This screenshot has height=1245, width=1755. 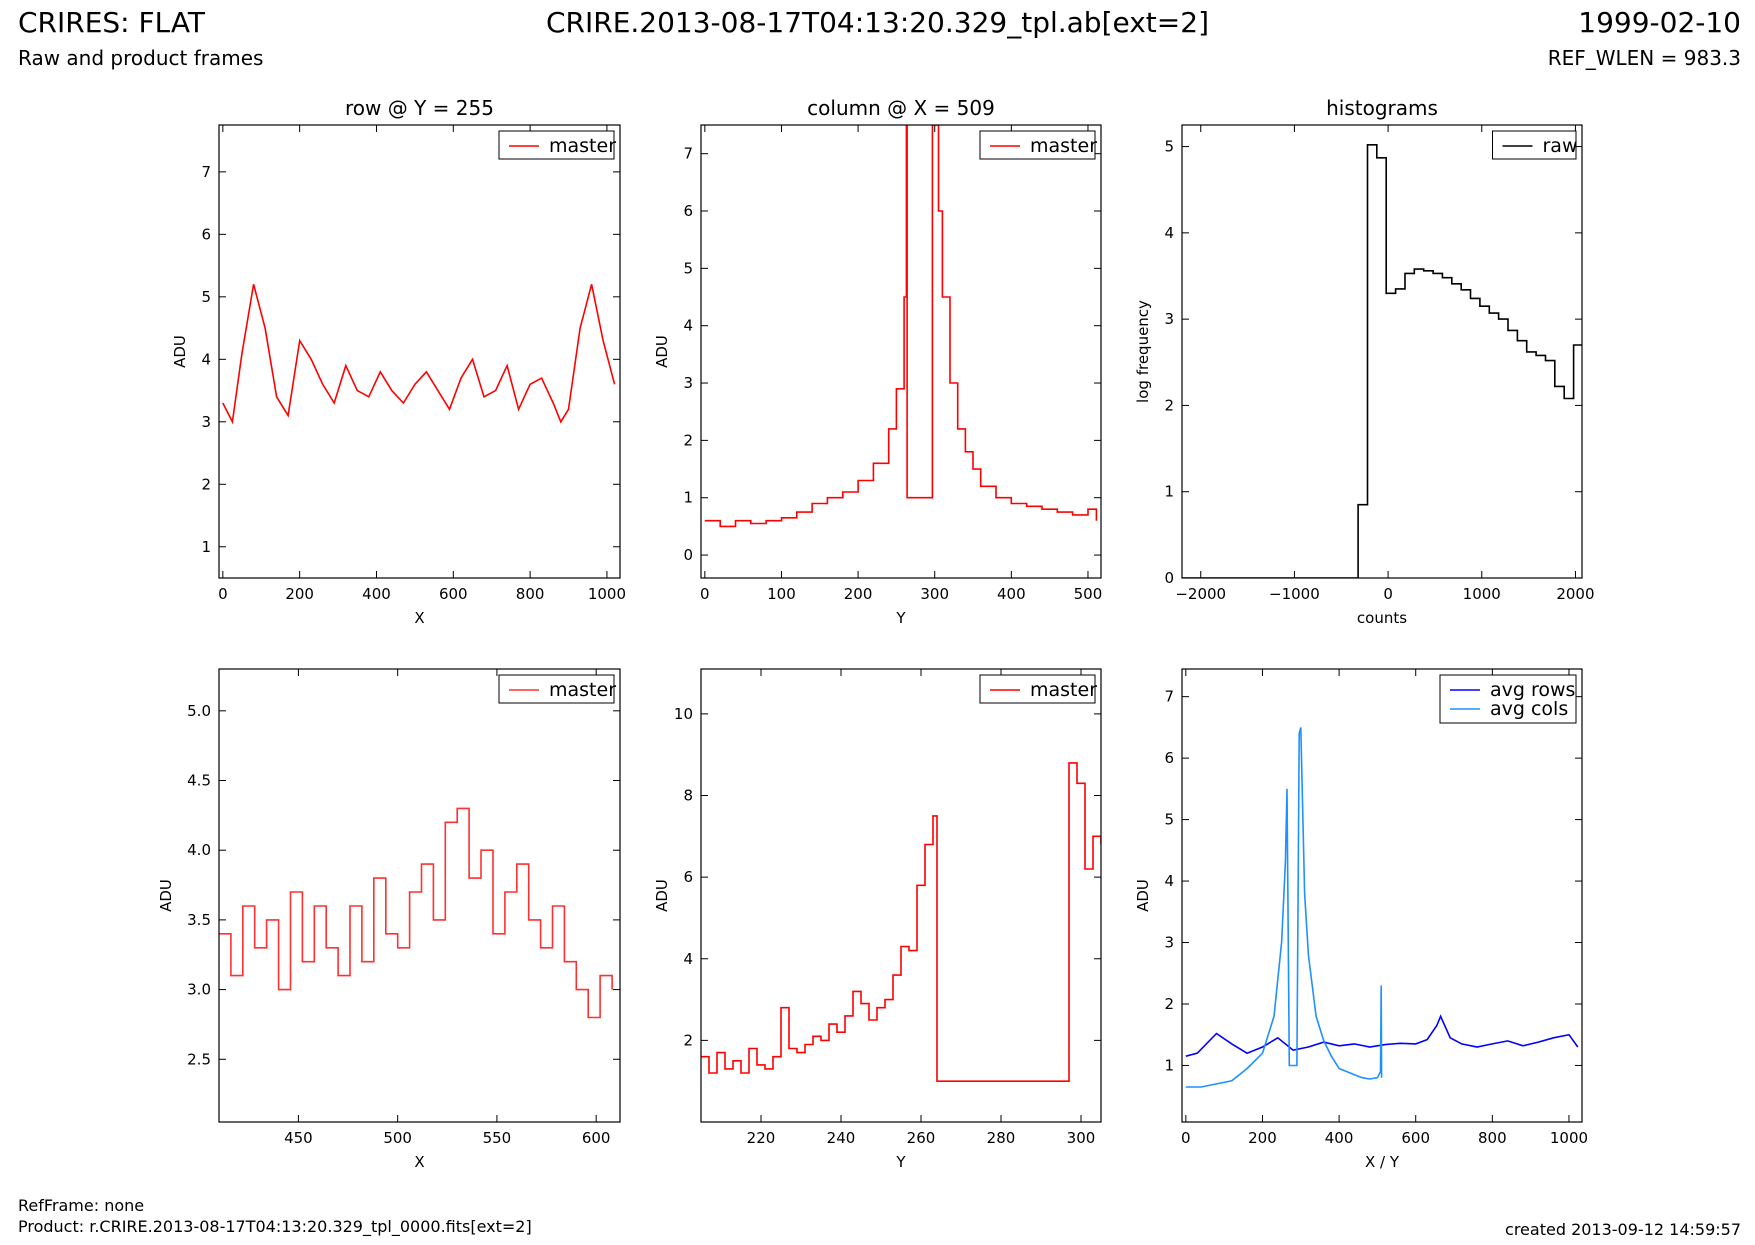 I want to click on x-tick-label: 450, so click(x=298, y=1138).